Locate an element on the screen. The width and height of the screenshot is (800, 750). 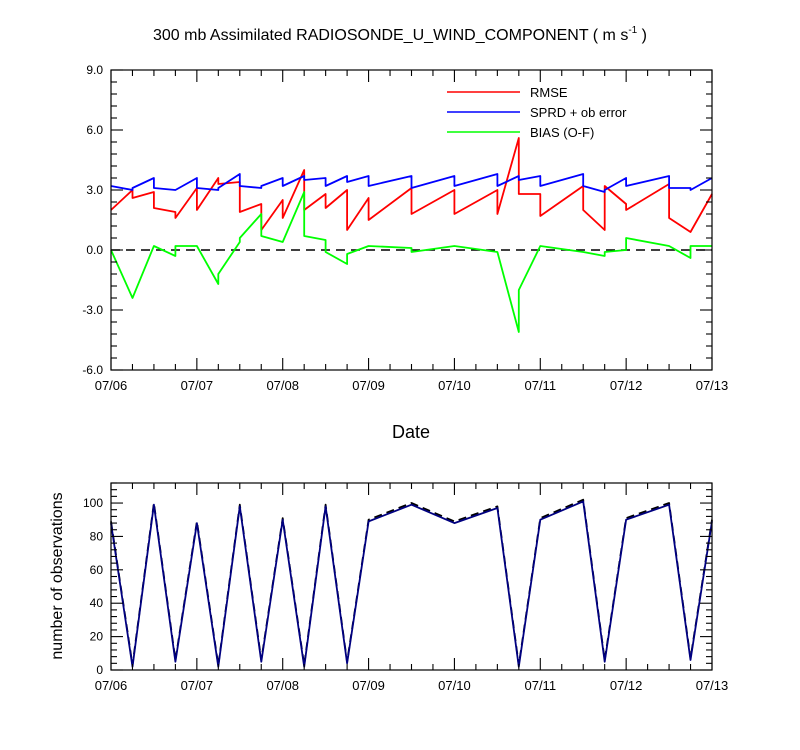
bottom-y-axis-label: number of observations is located at coordinates (57, 575).